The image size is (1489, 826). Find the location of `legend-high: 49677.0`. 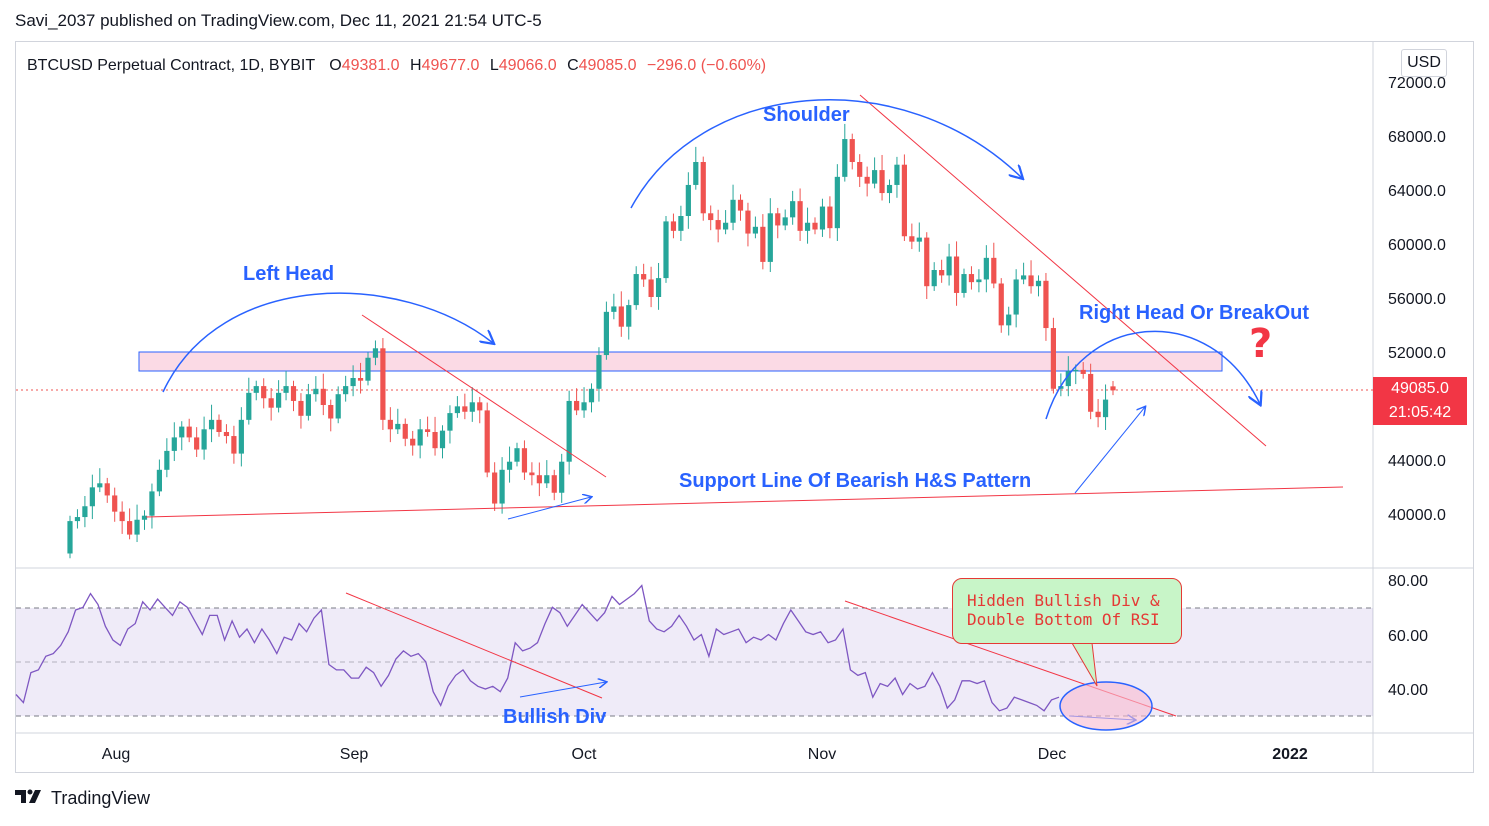

legend-high: 49677.0 is located at coordinates (451, 65).